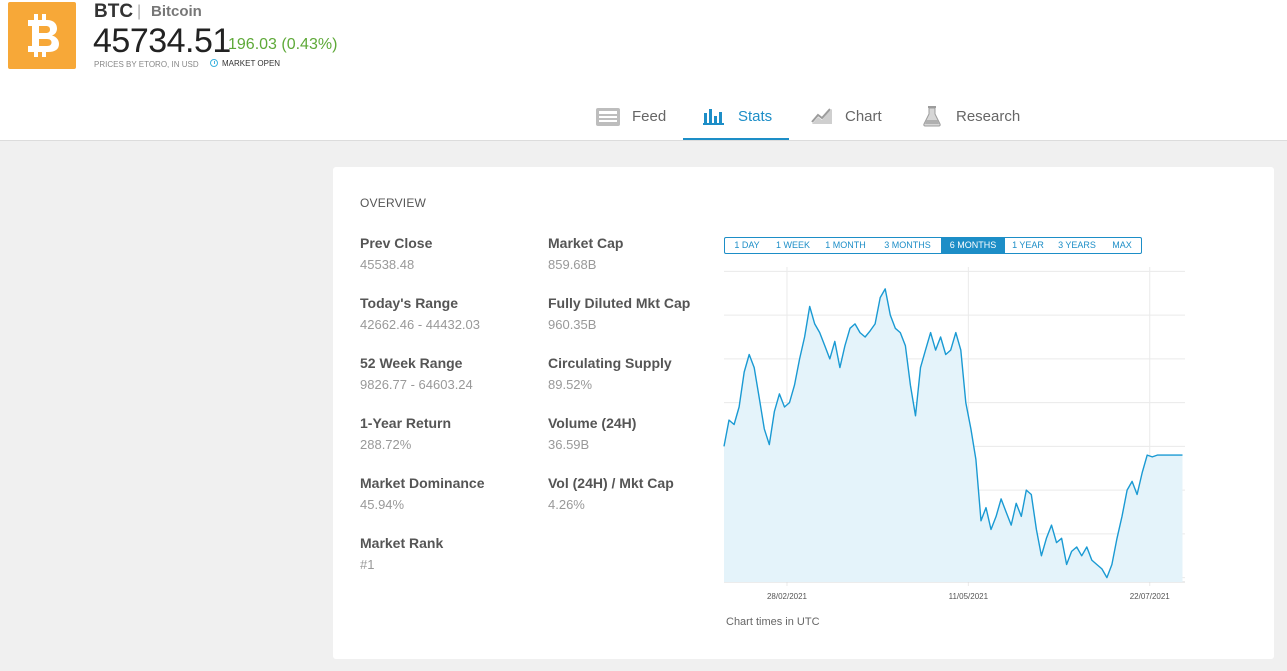 Image resolution: width=1287 pixels, height=671 pixels. I want to click on stat-label: 52 Week Range, so click(411, 363).